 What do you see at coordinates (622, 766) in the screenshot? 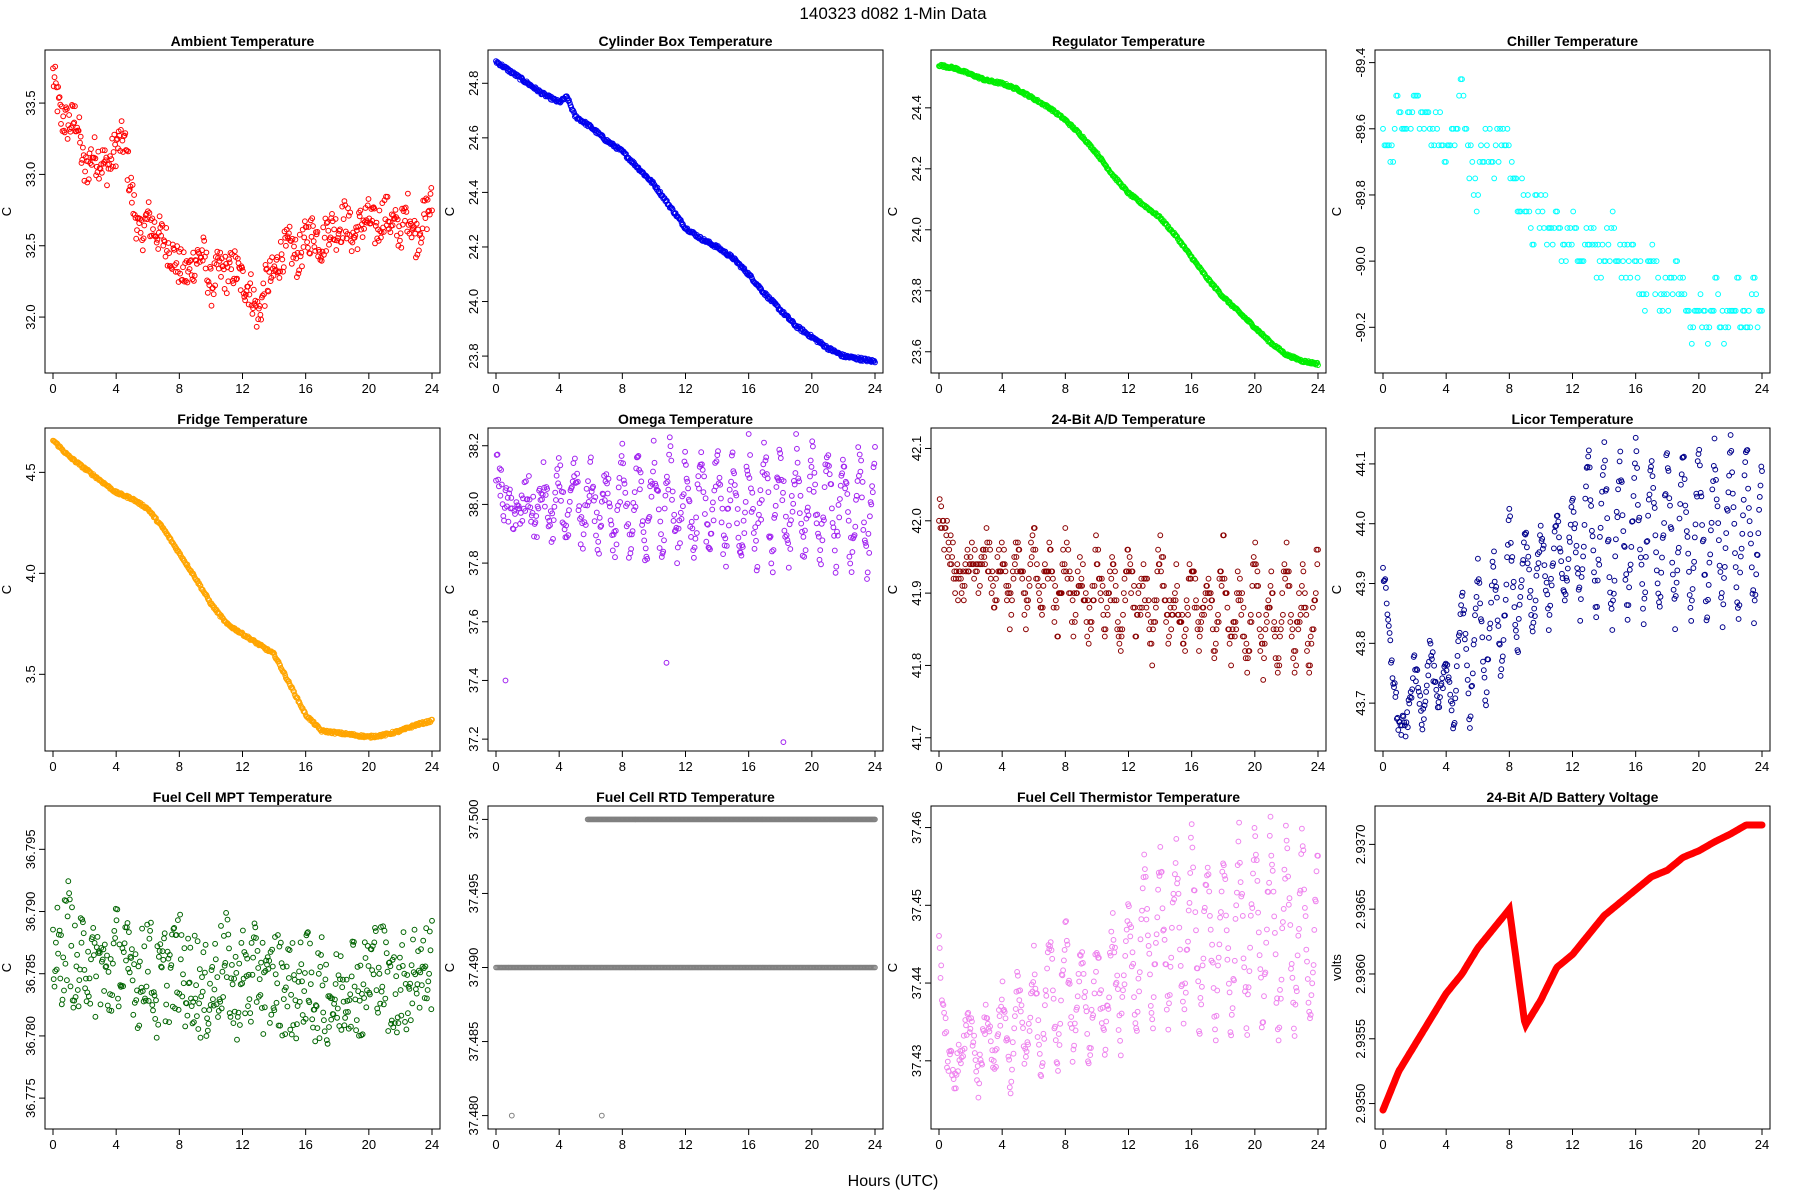
I see `x-tick-label: 8` at bounding box center [622, 766].